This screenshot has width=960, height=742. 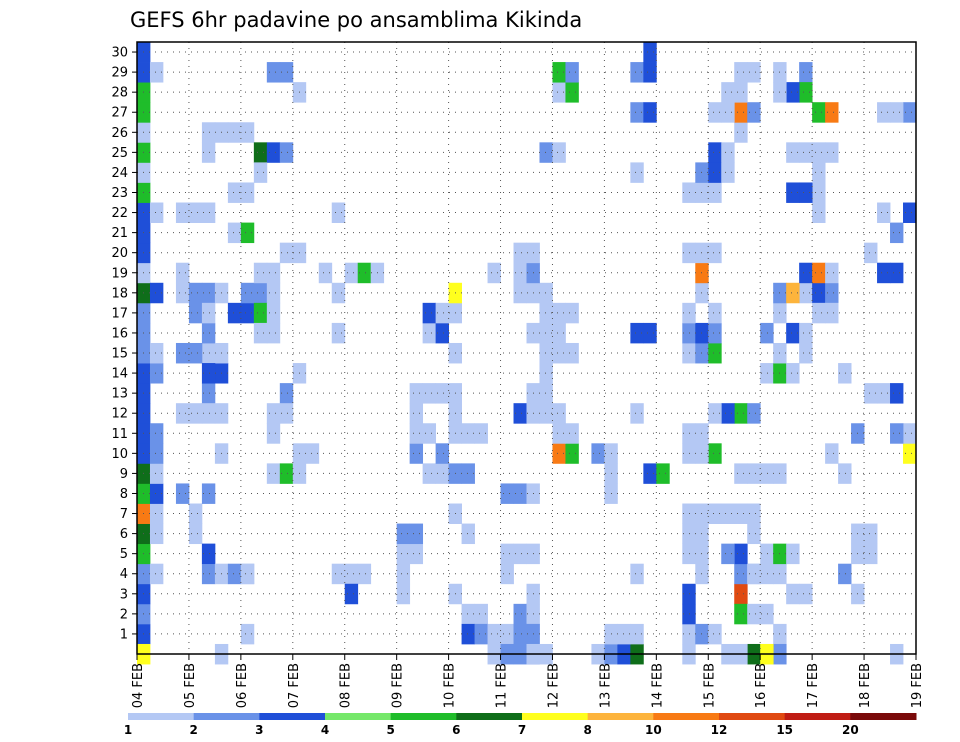 I want to click on y-tick-label: 24, so click(x=119, y=173).